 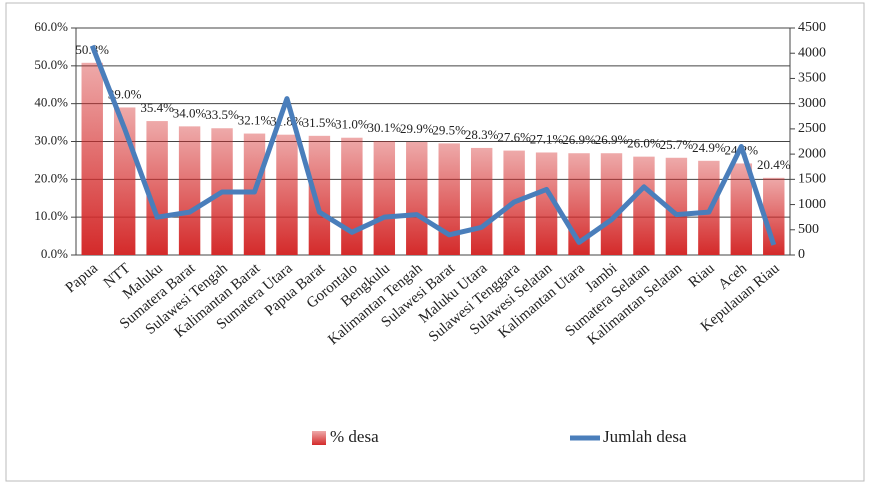 I want to click on y-tick-label: 30.0%, so click(x=51, y=139).